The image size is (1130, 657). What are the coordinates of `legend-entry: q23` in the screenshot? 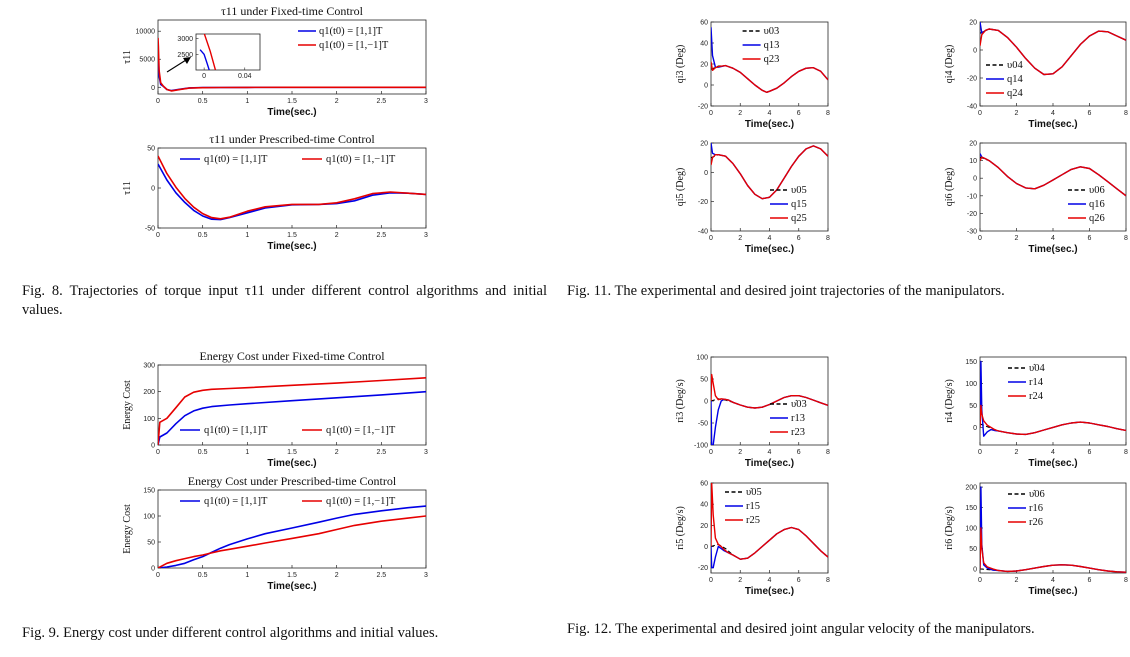 It's located at (772, 59).